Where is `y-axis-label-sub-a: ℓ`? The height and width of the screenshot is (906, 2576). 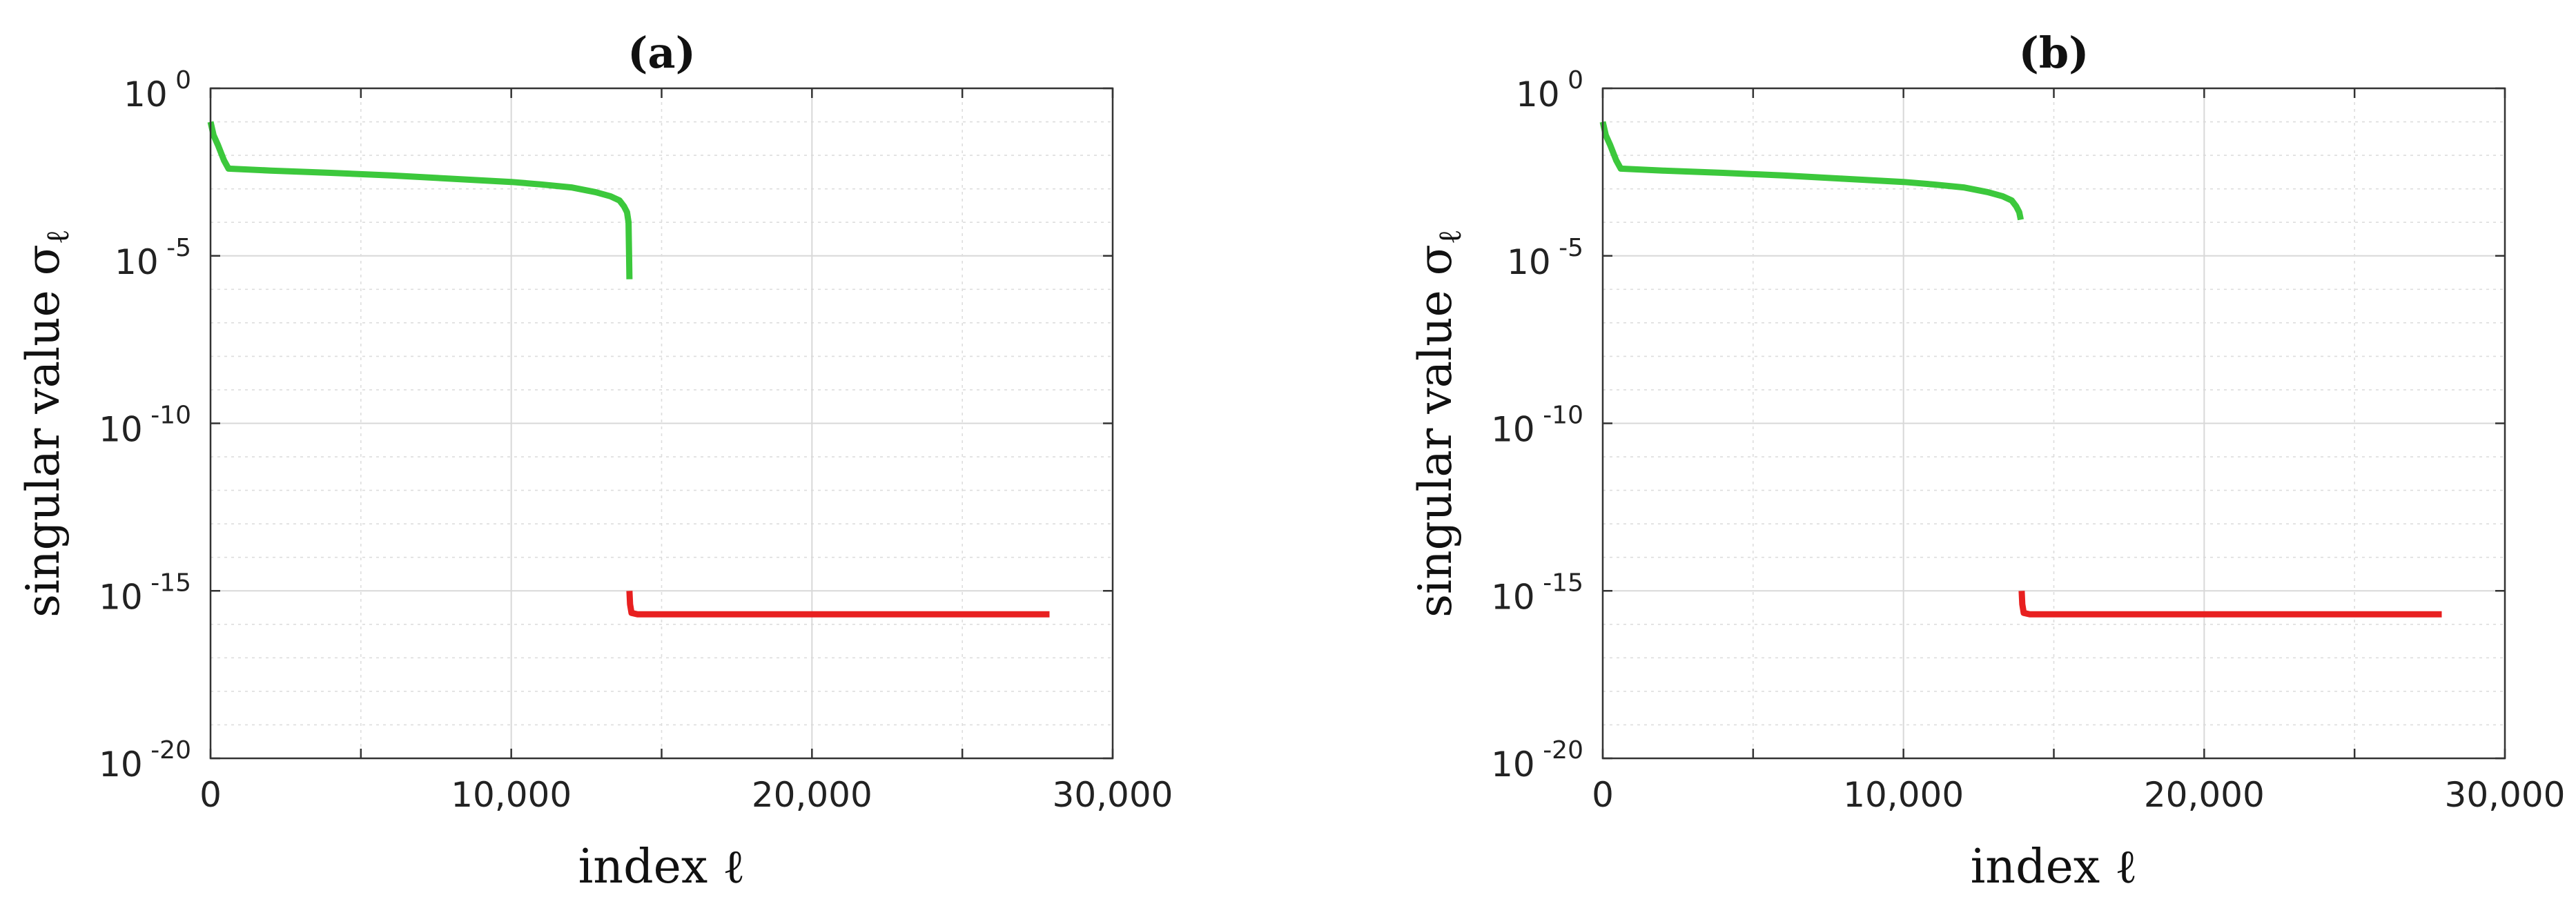 y-axis-label-sub-a: ℓ is located at coordinates (57, 236).